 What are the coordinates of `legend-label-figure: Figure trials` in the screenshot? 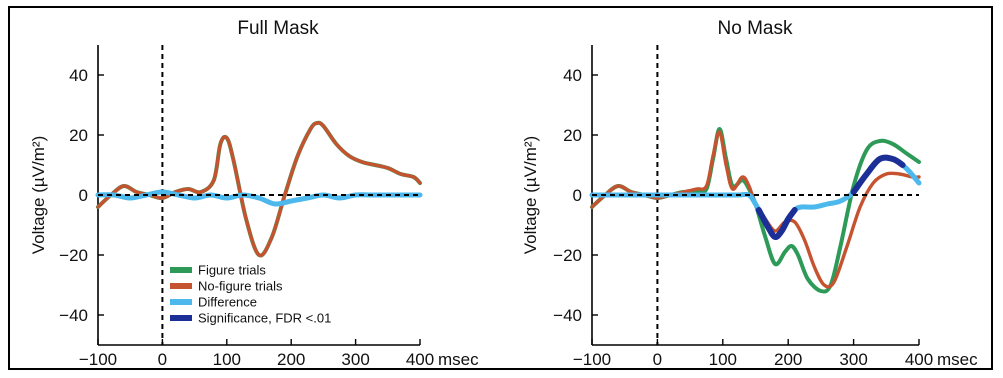 It's located at (232, 270).